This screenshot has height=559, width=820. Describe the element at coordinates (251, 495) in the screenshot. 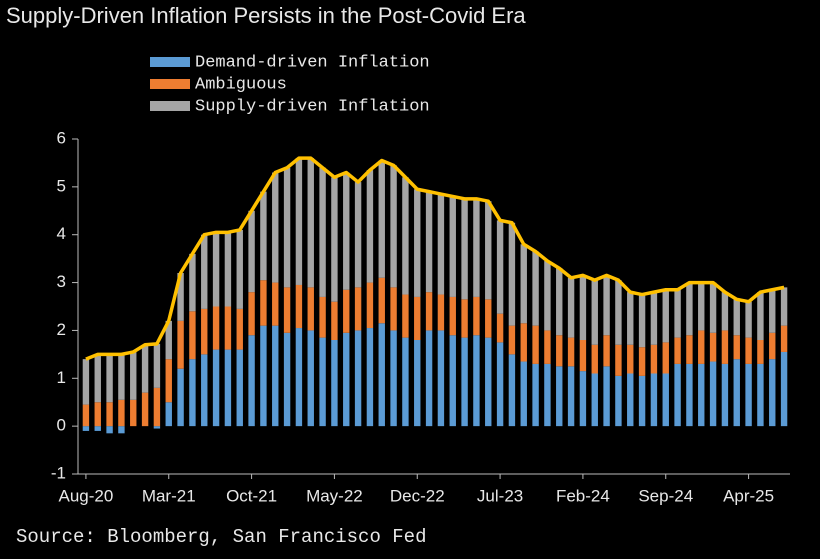

I see `x-tick-label: Oct-21` at that location.